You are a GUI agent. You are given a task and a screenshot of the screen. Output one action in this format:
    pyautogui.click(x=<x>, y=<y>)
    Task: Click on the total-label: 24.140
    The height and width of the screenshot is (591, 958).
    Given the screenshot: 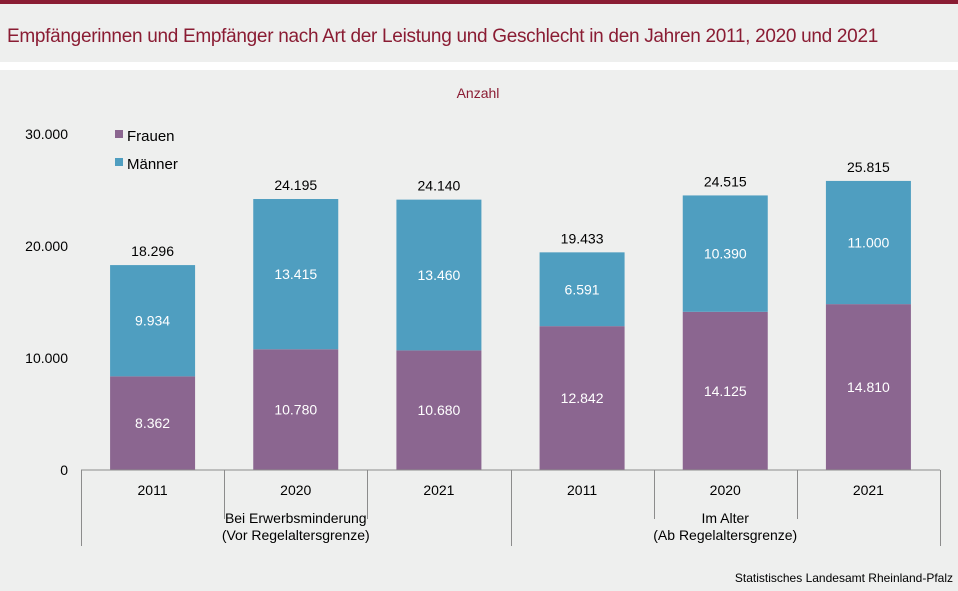 What is the action you would take?
    pyautogui.click(x=439, y=186)
    